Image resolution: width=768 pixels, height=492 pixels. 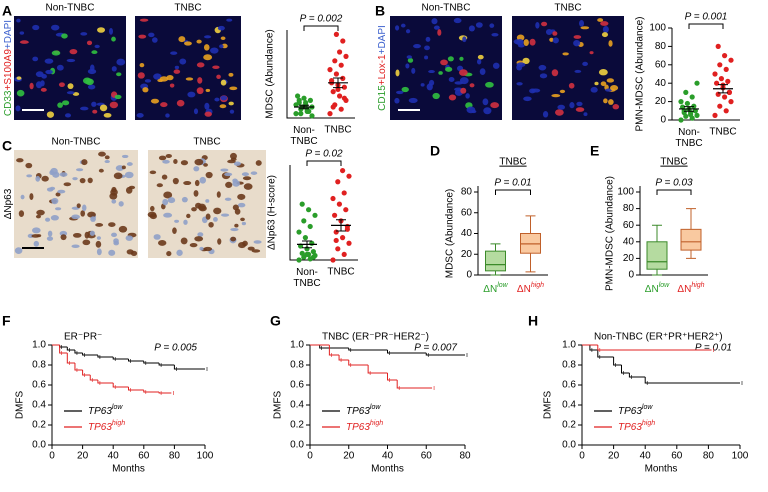 I want to click on label-base: ΔN, so click(x=524, y=289).